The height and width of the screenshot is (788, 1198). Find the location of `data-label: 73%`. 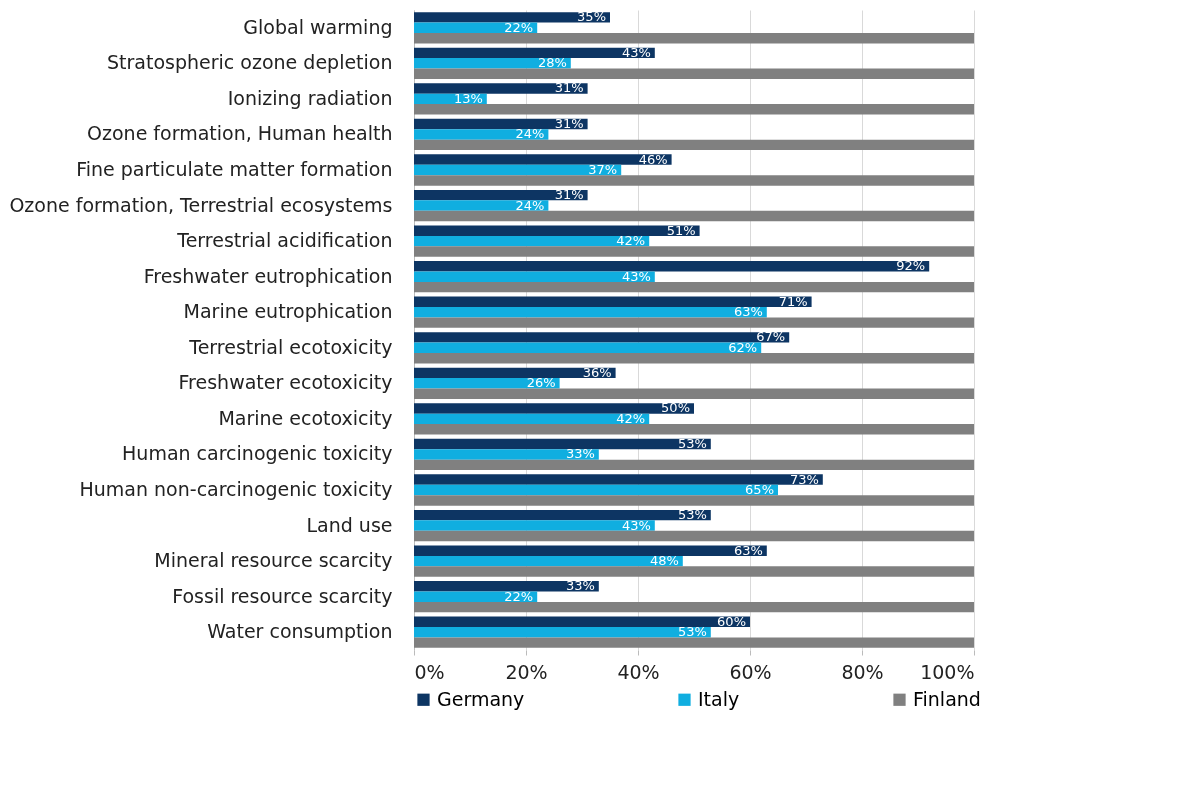

data-label: 73% is located at coordinates (804, 479).